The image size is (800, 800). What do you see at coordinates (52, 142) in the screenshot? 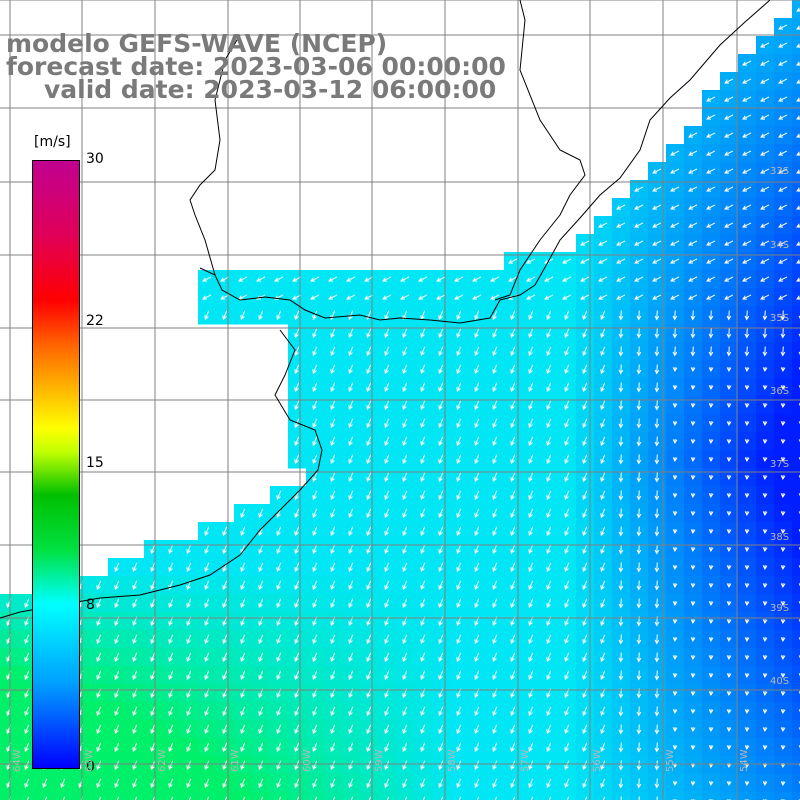
I see `colorbar-unit: [m/s]` at bounding box center [52, 142].